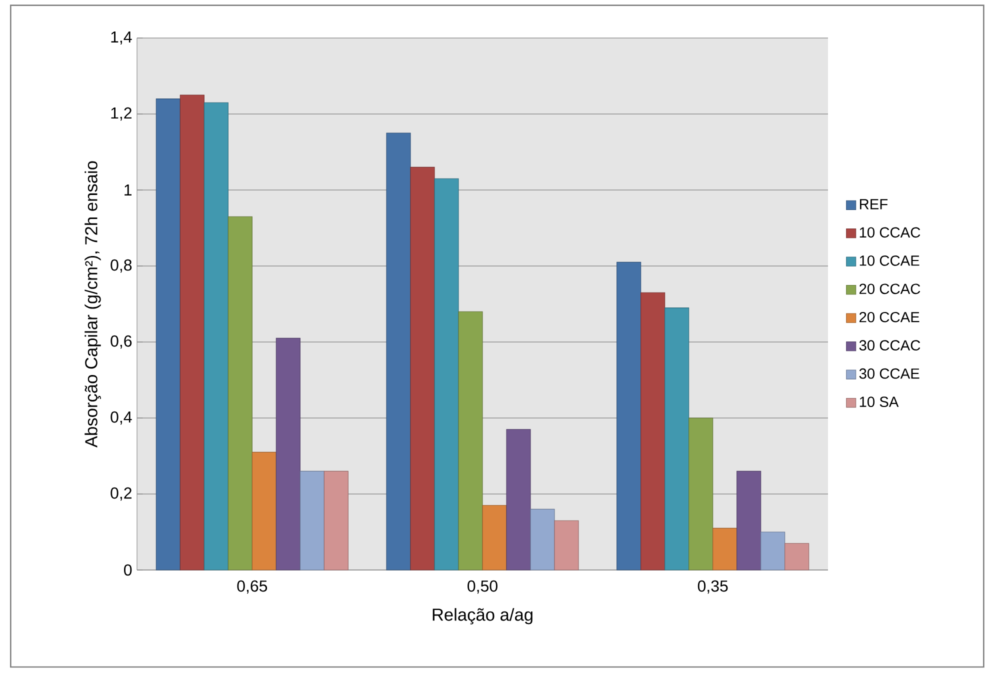 The height and width of the screenshot is (675, 989). Describe the element at coordinates (121, 38) in the screenshot. I see `y-tick-label: 1,4` at that location.